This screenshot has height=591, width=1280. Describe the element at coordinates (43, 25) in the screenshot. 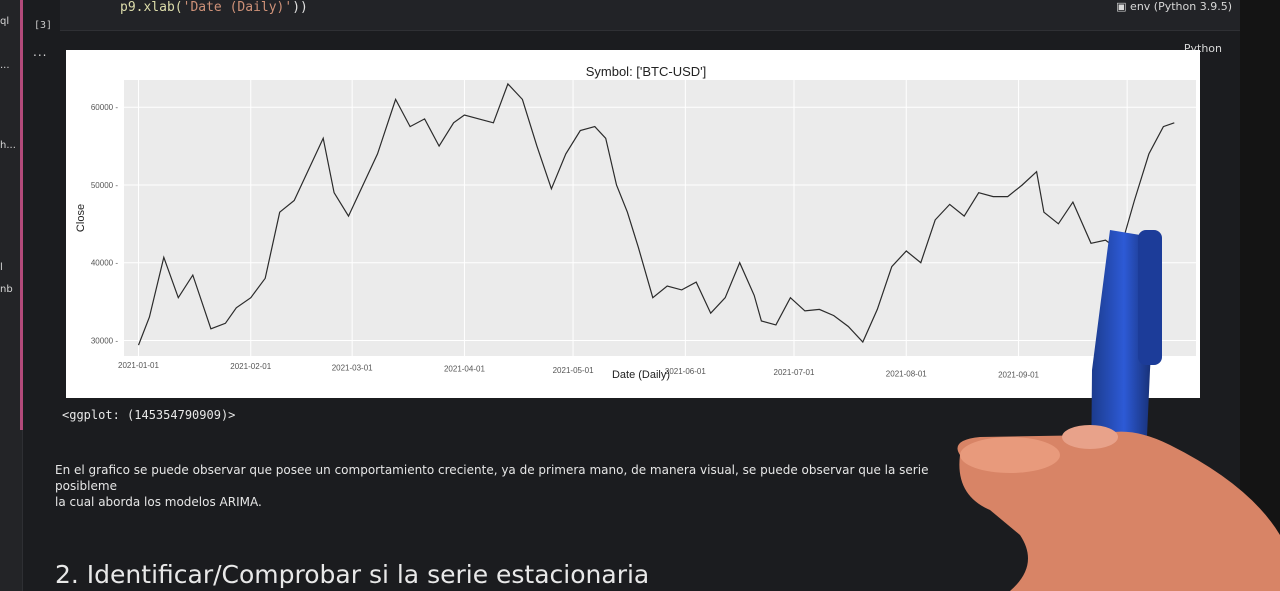

I see `execution-count: [3]` at that location.